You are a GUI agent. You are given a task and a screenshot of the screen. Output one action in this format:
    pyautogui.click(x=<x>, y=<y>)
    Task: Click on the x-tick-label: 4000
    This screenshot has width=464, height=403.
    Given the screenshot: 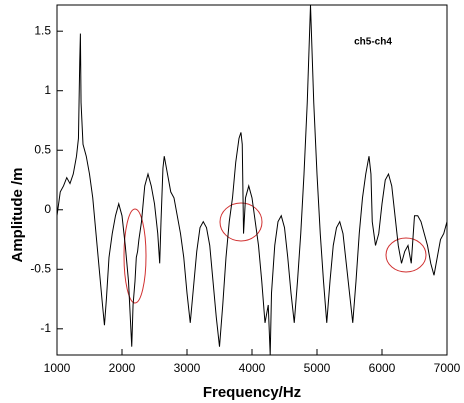 What is the action you would take?
    pyautogui.click(x=252, y=368)
    